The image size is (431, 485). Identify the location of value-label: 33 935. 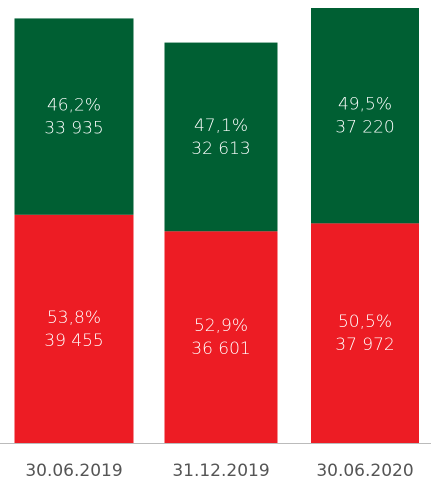
(73, 129).